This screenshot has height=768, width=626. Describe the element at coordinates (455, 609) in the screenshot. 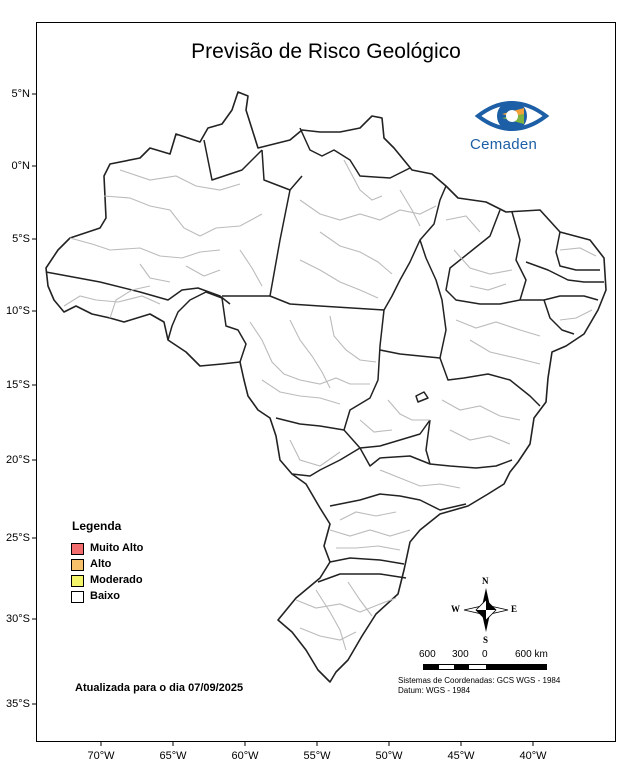

I see `compass-west: W` at that location.